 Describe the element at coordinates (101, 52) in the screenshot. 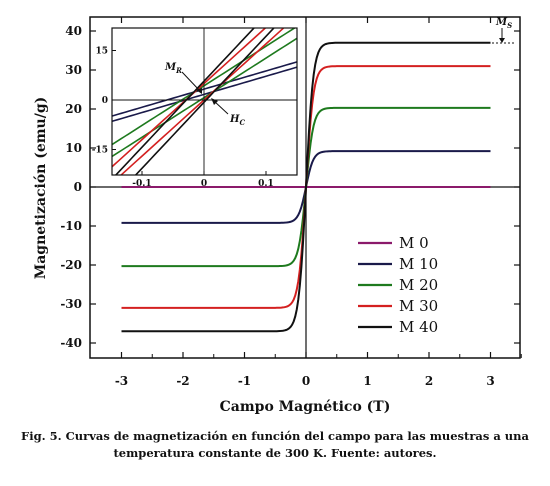

I see `inset-y-tick-label: 15` at that location.